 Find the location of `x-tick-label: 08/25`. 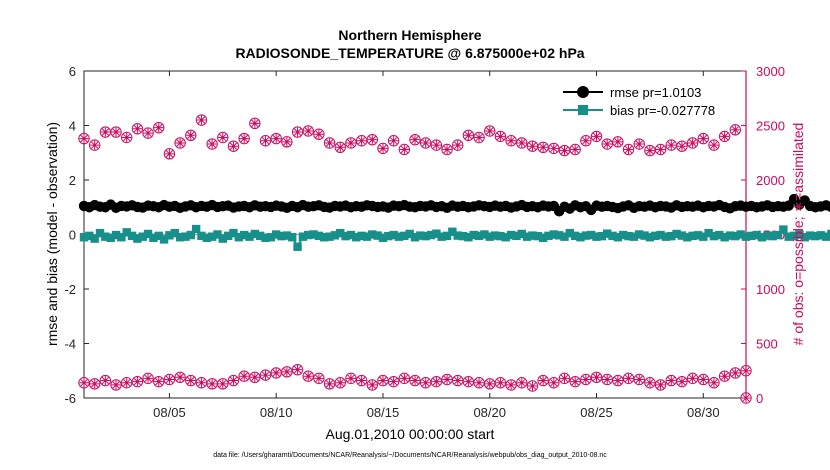

x-tick-label: 08/25 is located at coordinates (596, 412).